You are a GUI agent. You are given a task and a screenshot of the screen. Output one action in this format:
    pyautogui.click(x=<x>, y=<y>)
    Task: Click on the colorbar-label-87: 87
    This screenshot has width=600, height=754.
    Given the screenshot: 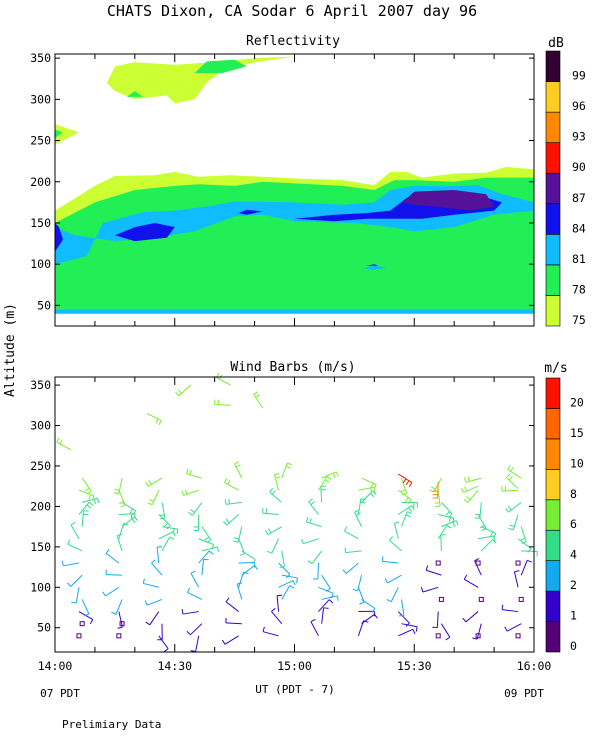 What is the action you would take?
    pyautogui.click(x=579, y=198)
    